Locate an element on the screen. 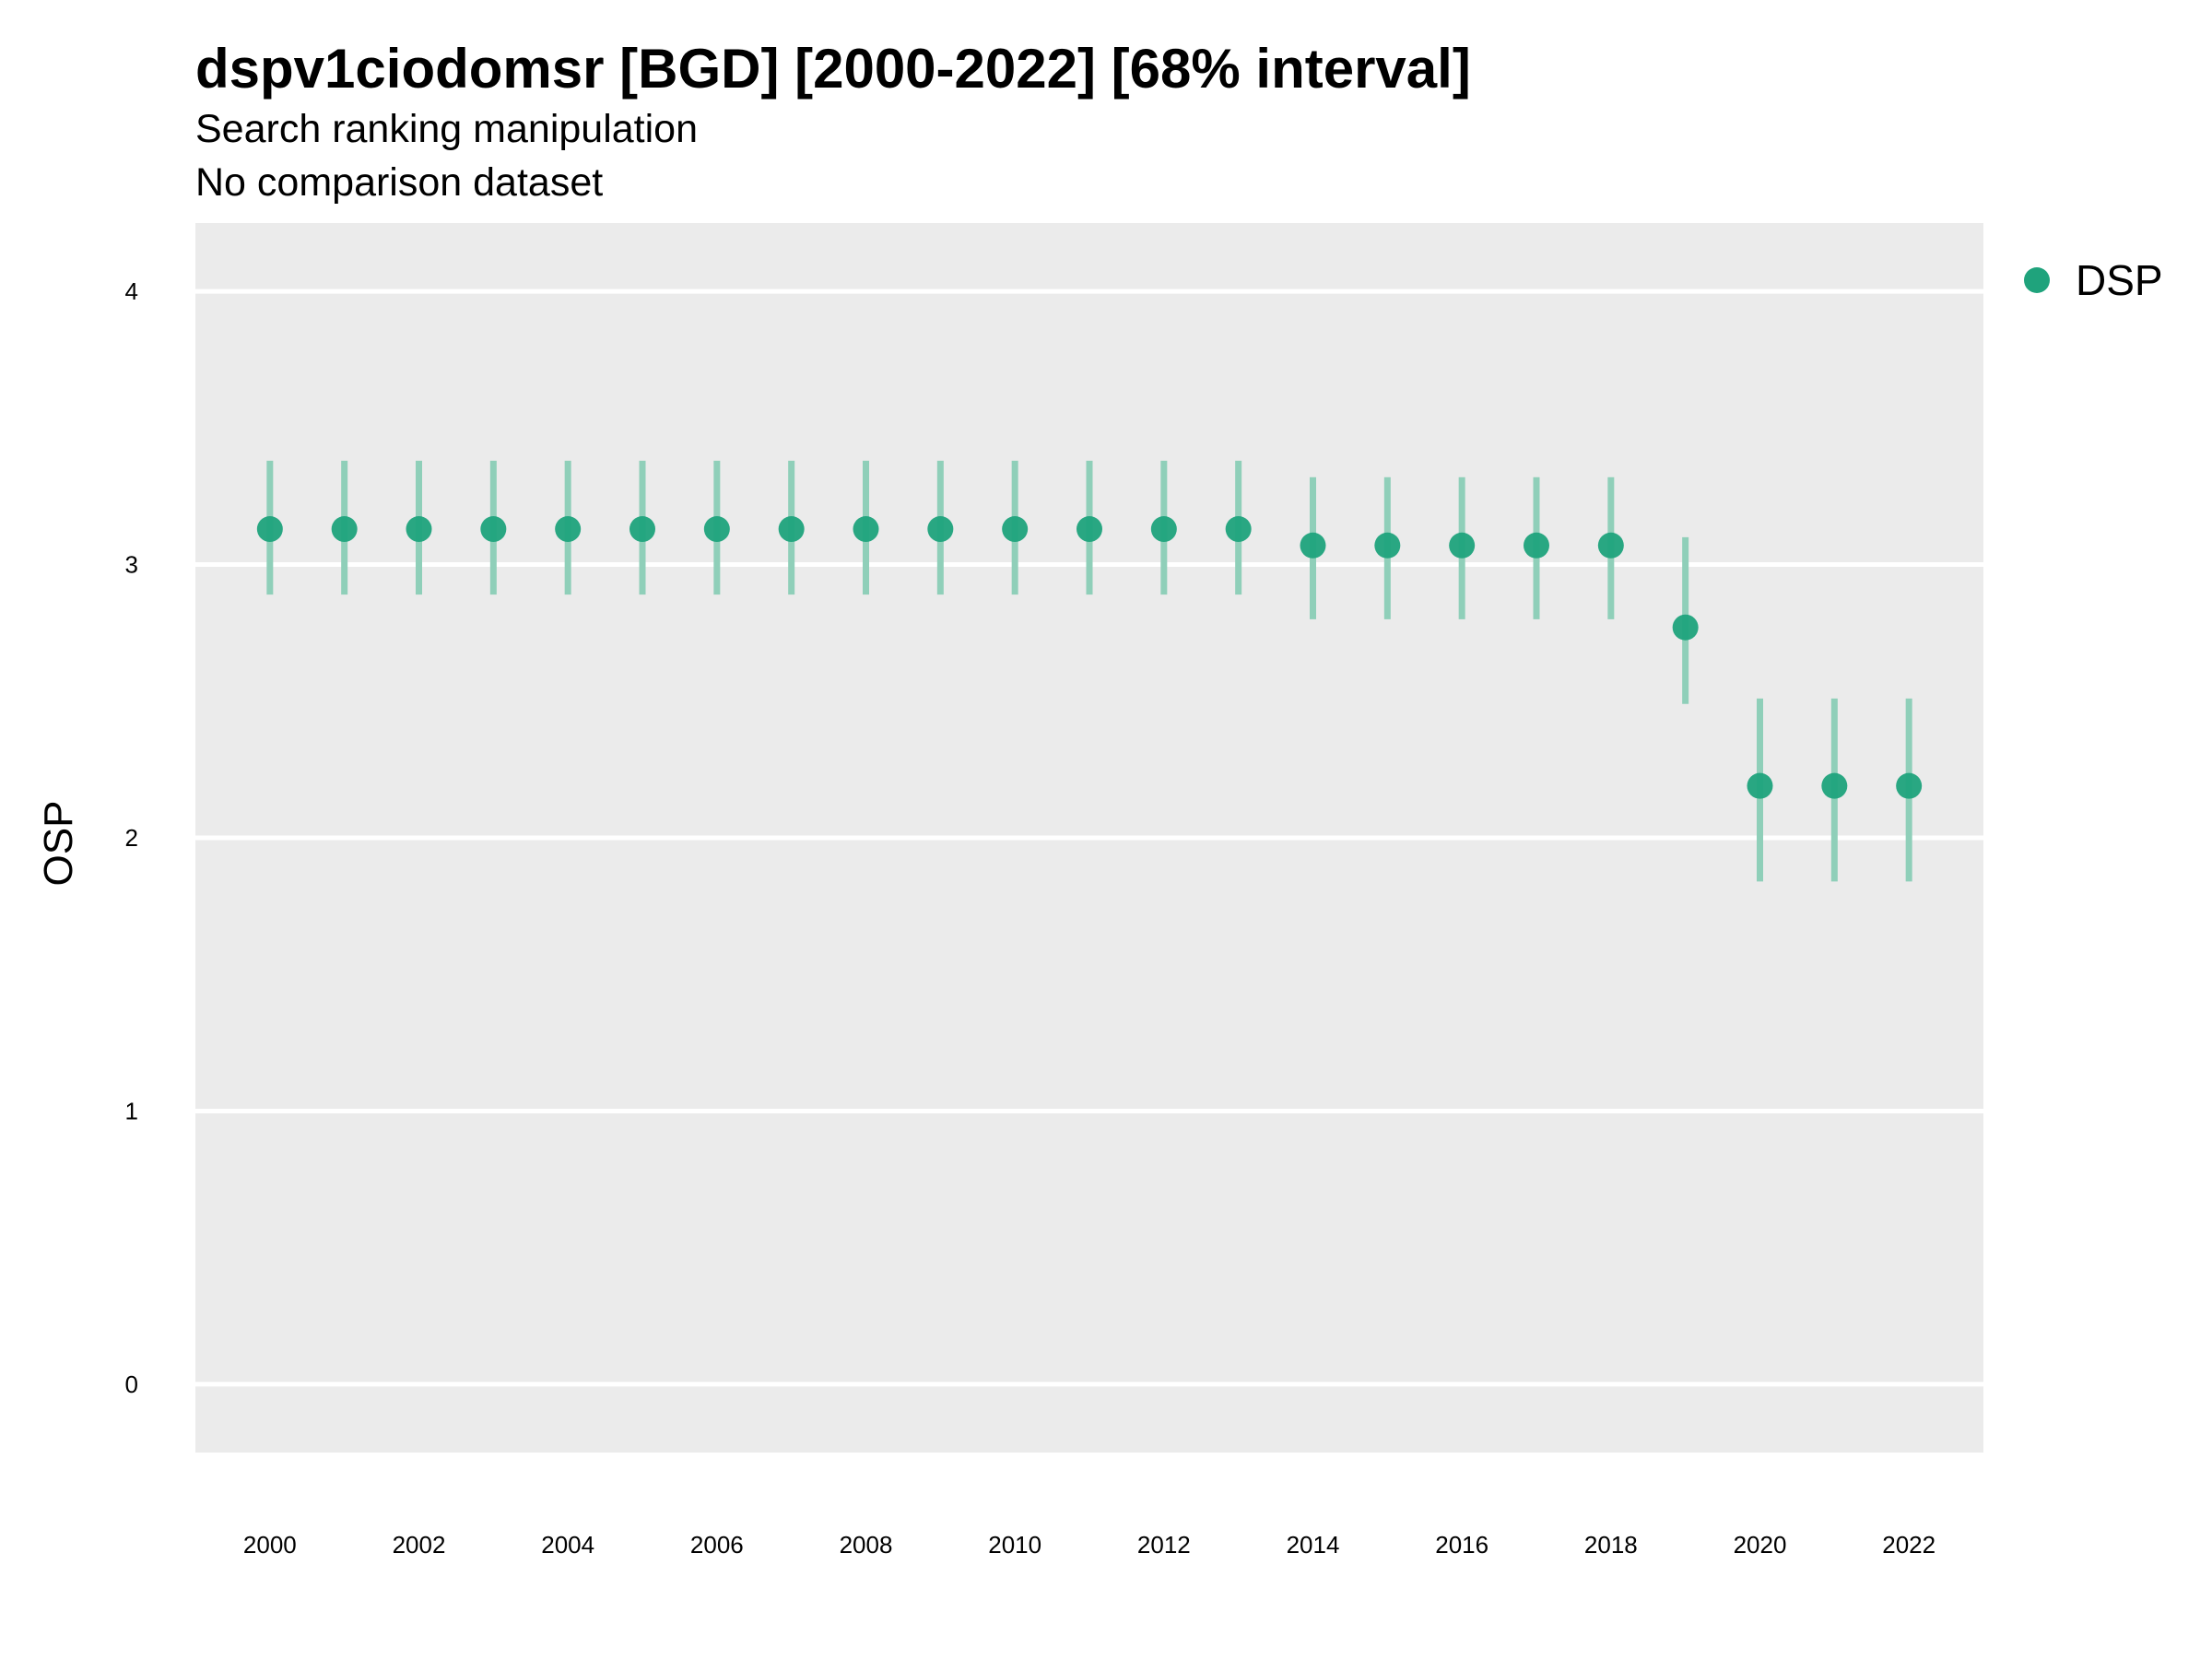  data-points is located at coordinates (1089, 657).